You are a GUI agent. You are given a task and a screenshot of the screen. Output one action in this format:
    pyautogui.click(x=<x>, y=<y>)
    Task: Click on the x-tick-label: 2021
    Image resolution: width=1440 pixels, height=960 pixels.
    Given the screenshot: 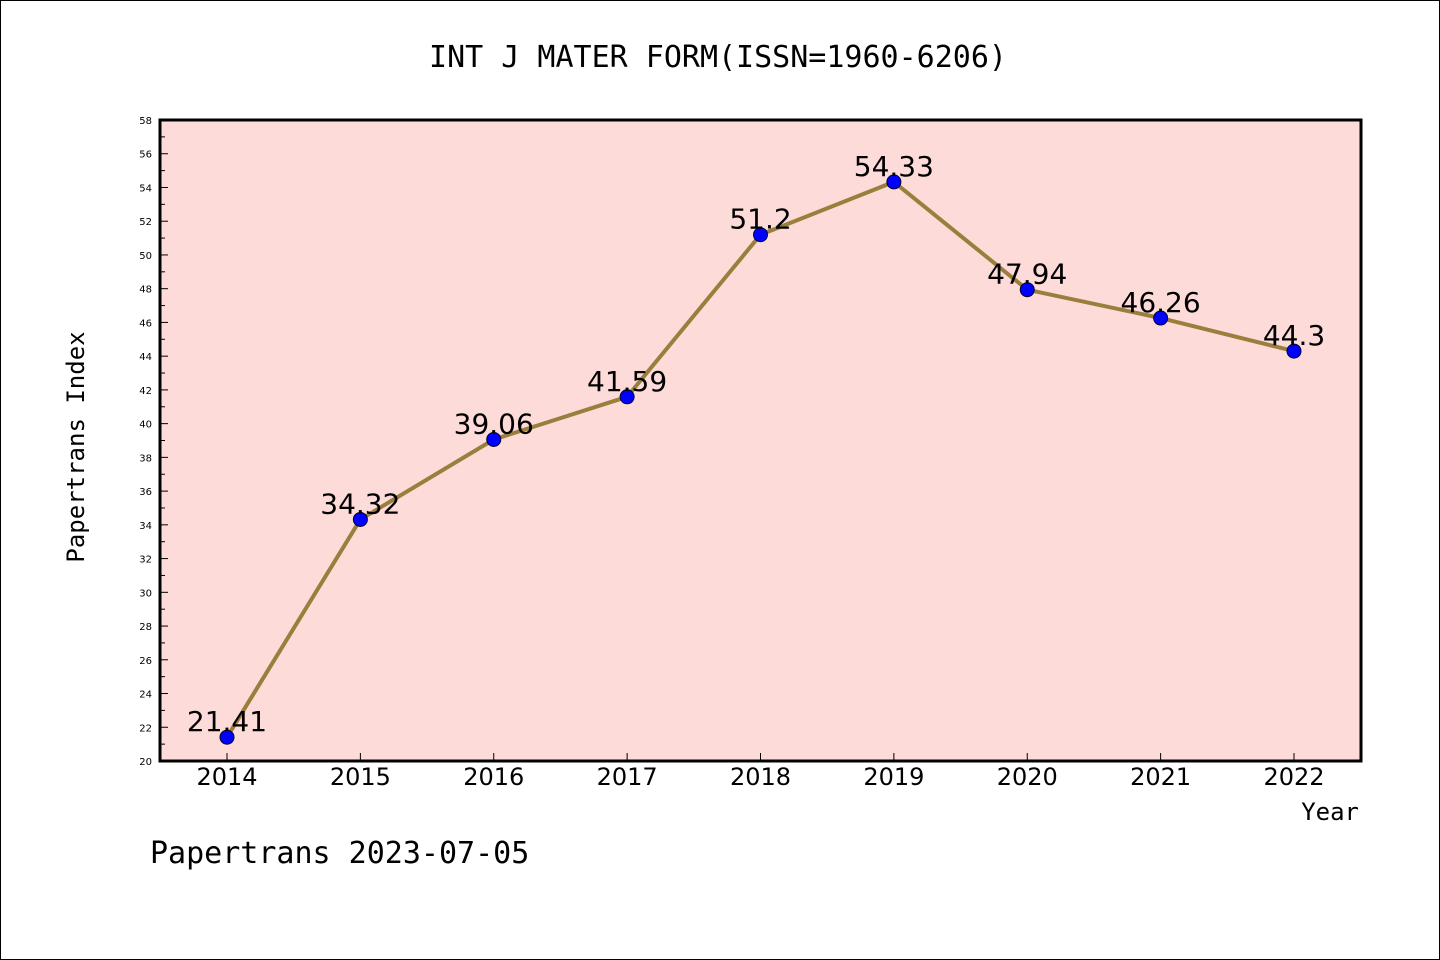 What is the action you would take?
    pyautogui.click(x=1160, y=777)
    